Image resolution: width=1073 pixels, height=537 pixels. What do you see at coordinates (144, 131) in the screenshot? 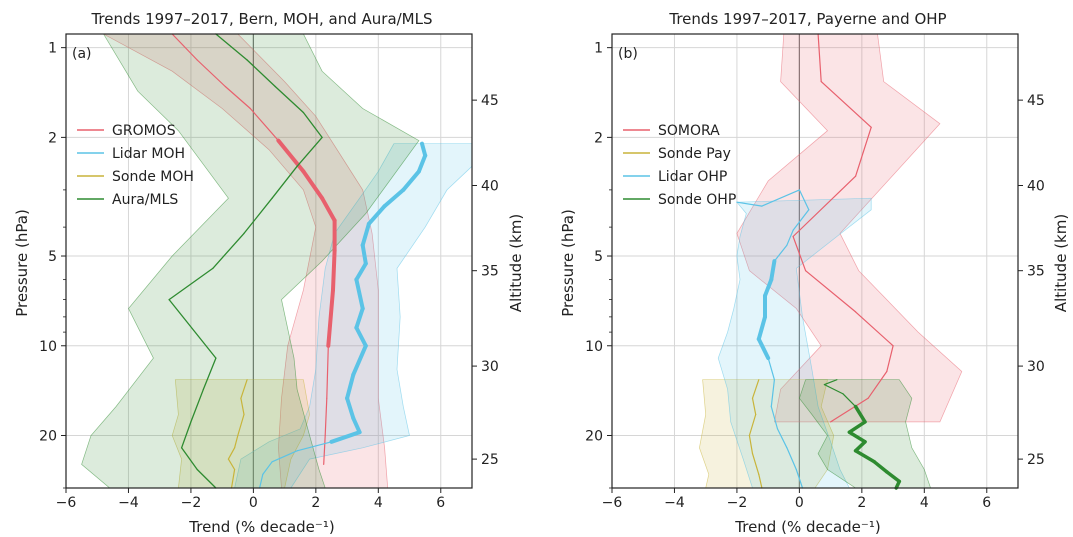
I see `legend-label: GROMOS` at bounding box center [144, 131].